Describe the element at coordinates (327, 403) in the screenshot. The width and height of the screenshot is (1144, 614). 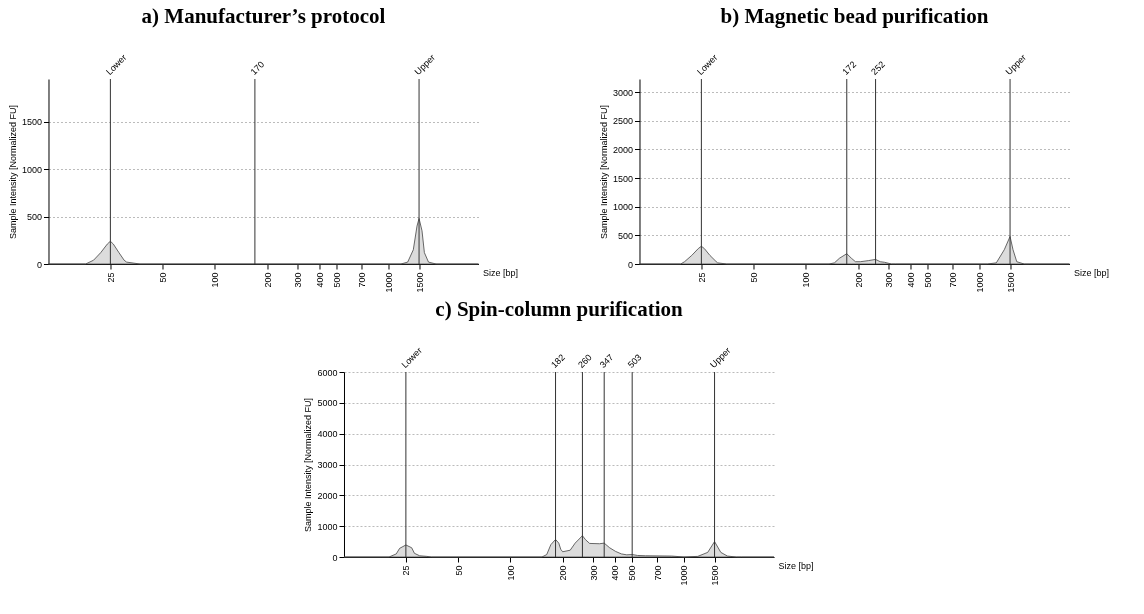
I see `y-tick-label: 5000` at that location.